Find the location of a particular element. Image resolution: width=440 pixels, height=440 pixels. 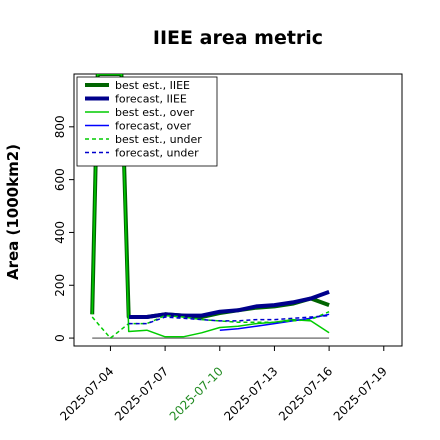

legend-entry-4: best est., under is located at coordinates (158, 139).